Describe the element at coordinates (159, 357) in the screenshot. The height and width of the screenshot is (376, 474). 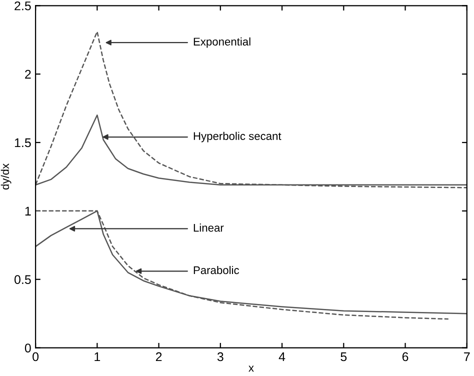
I see `x-tick-label: 2` at that location.